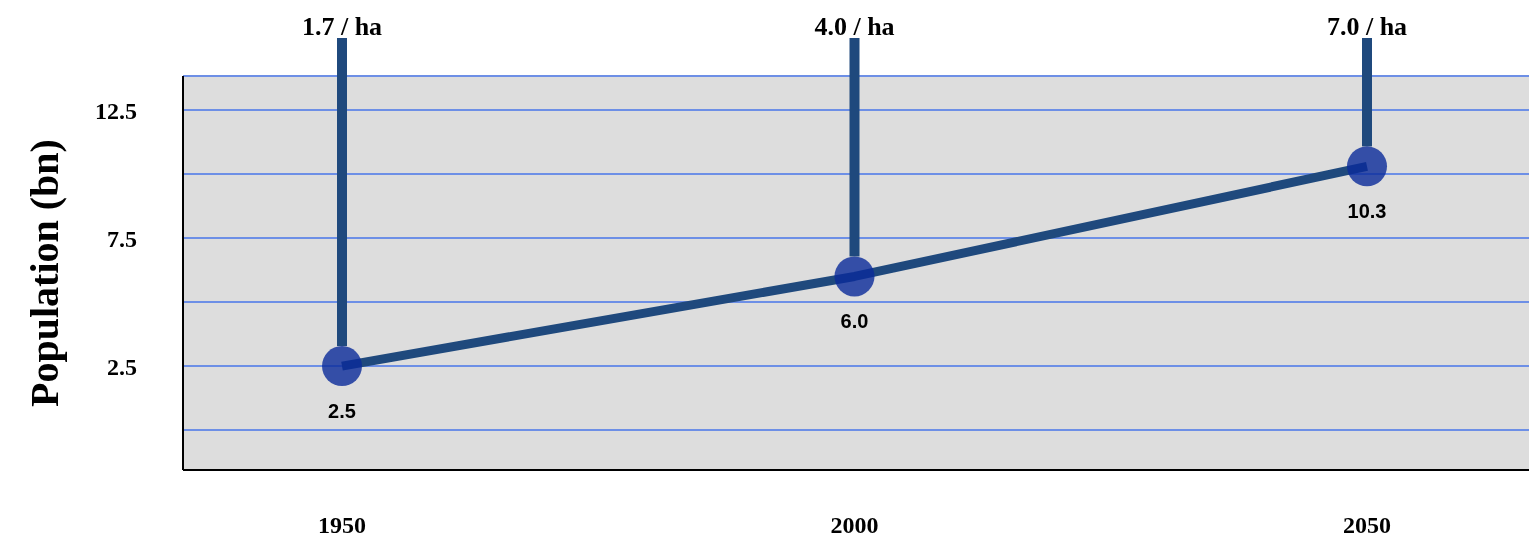 The image size is (1529, 535). I want to click on y-tick-label: 7.5, so click(122, 238).